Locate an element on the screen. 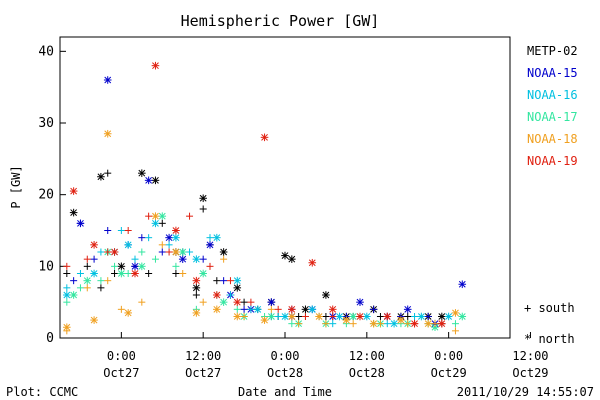 Image resolution: width=600 pixels, height=400 pixels. chart-title: Hemispheric Power [GW] is located at coordinates (280, 21).